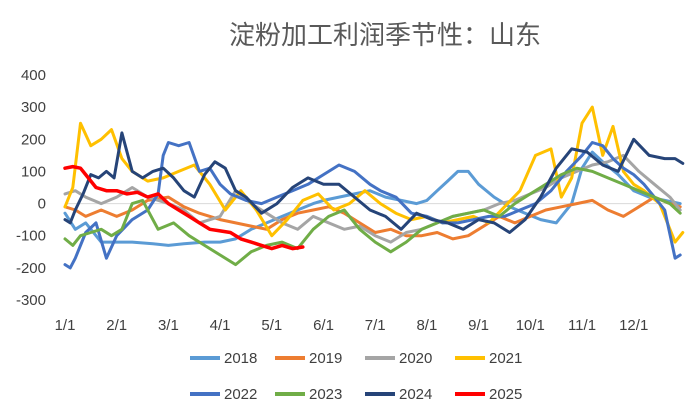  Describe the element at coordinates (42, 204) in the screenshot. I see `y-tick-label: 0` at that location.